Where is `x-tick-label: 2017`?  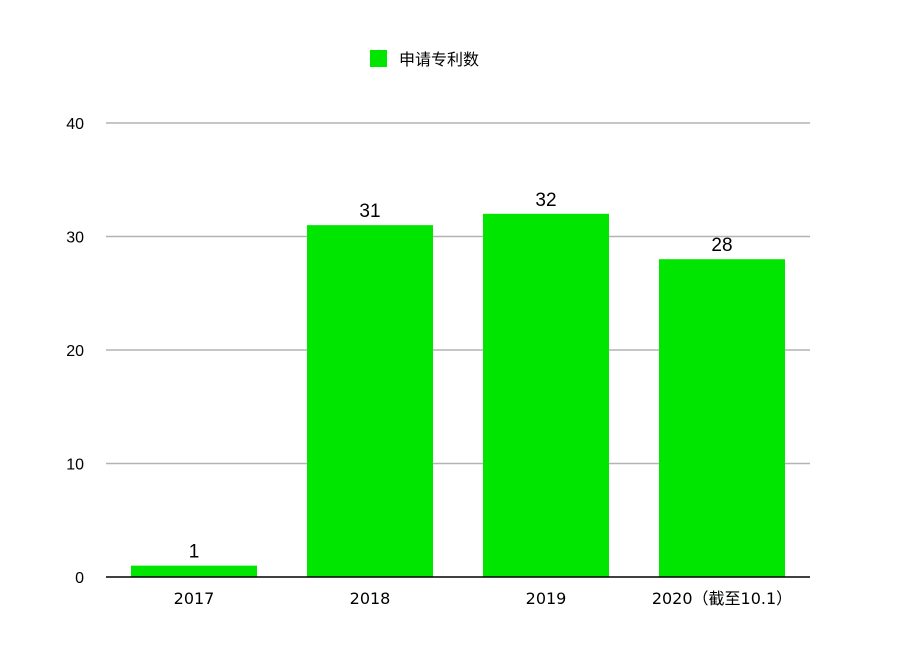
x-tick-label: 2017 is located at coordinates (194, 598).